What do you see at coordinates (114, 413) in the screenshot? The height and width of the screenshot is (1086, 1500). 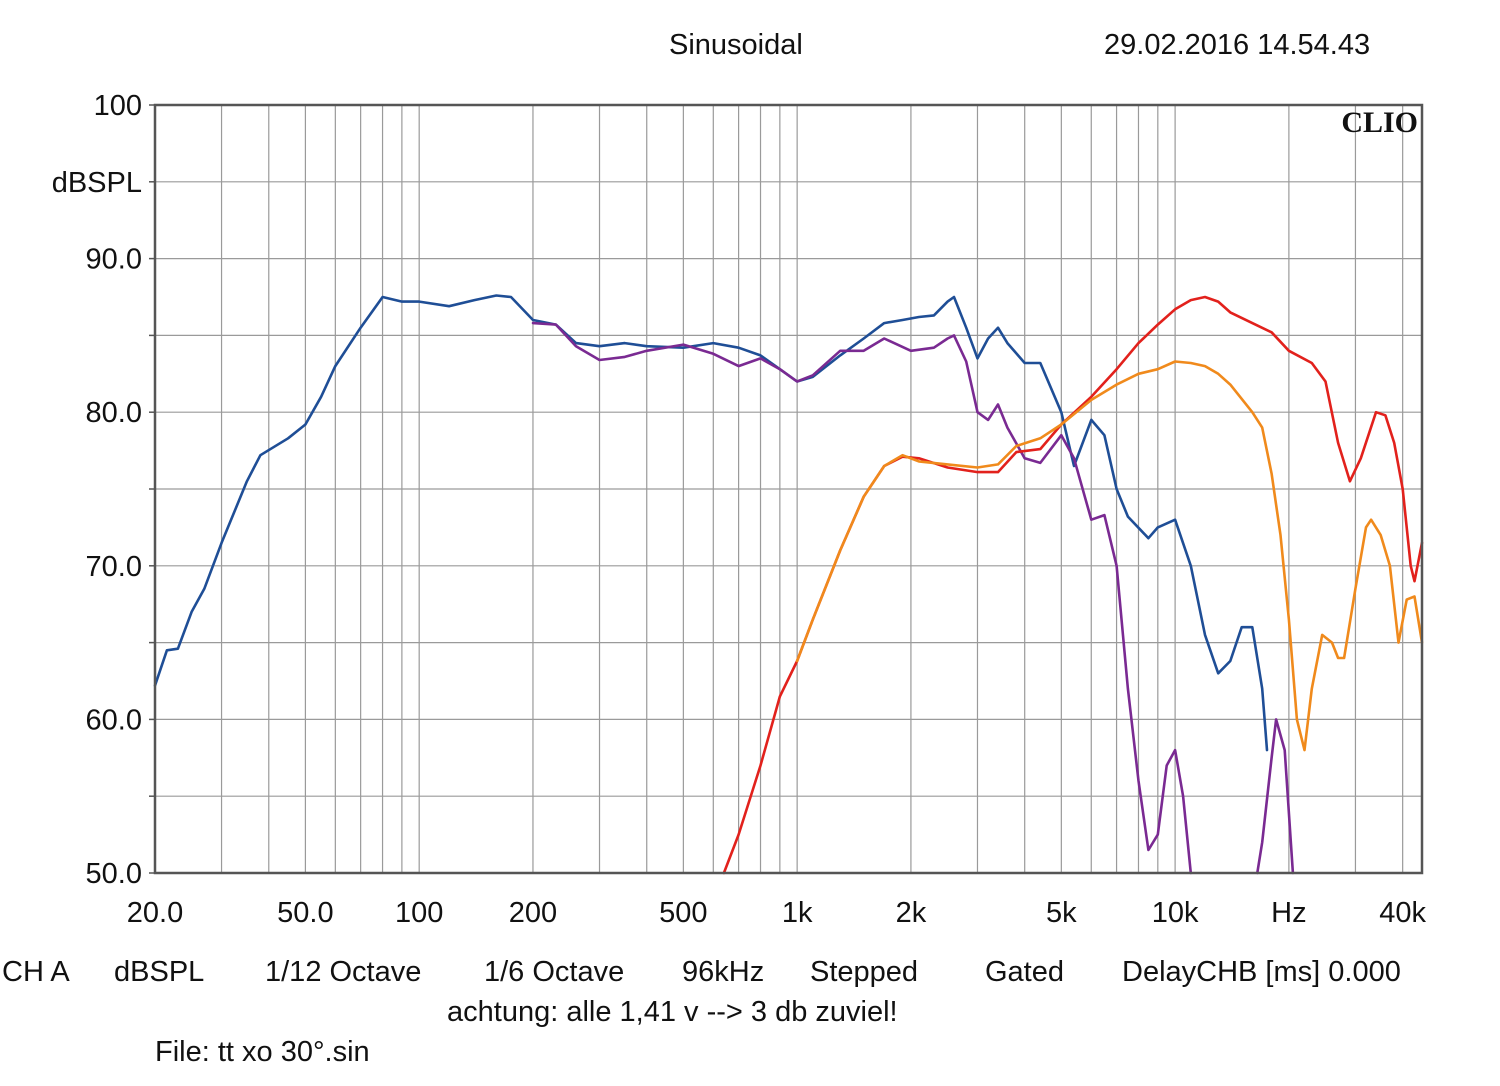 I see `y-tick-label: 80.0` at bounding box center [114, 413].